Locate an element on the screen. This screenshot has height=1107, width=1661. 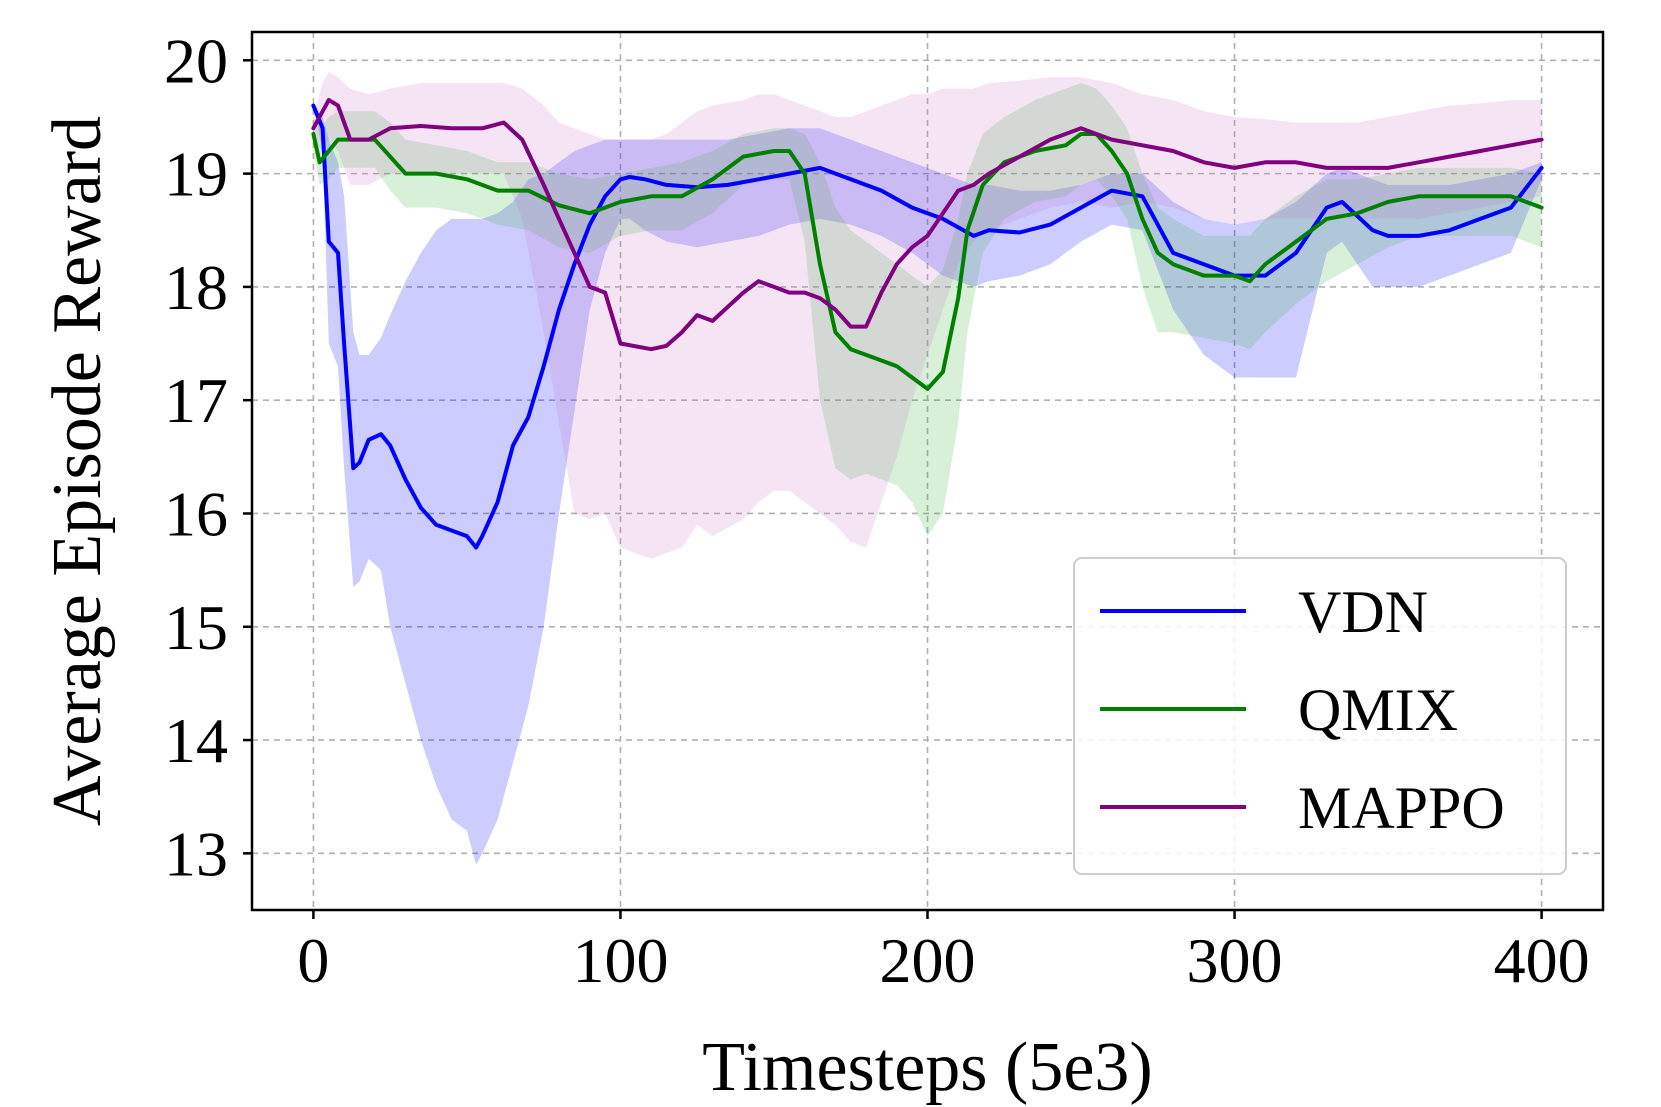
x-tick-label: 400 is located at coordinates (1542, 960).